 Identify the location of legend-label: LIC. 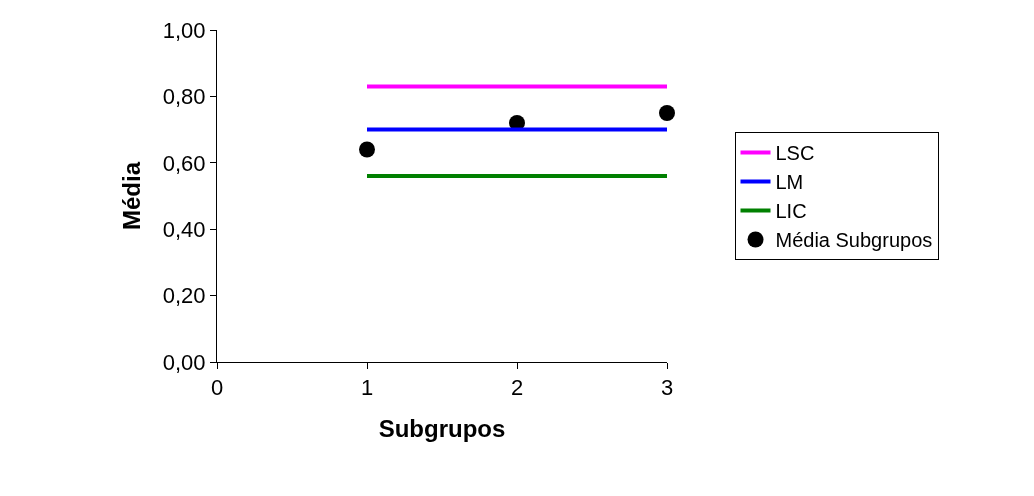
(791, 211).